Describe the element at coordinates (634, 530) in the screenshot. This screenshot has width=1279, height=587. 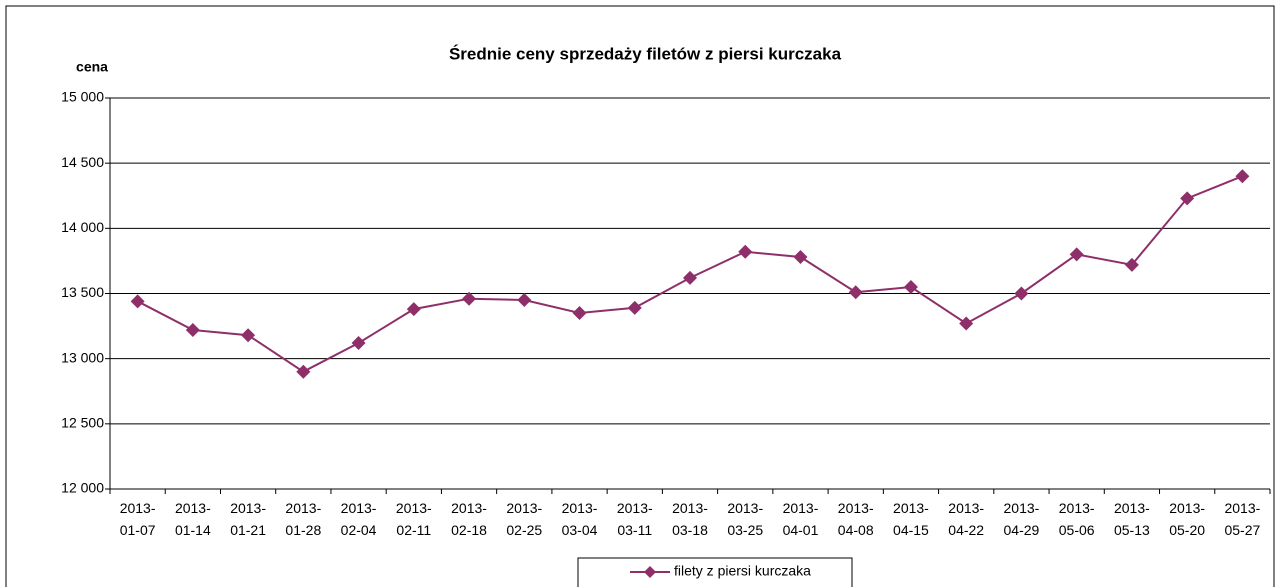
I see `x-tick-label-line: 03-11` at that location.